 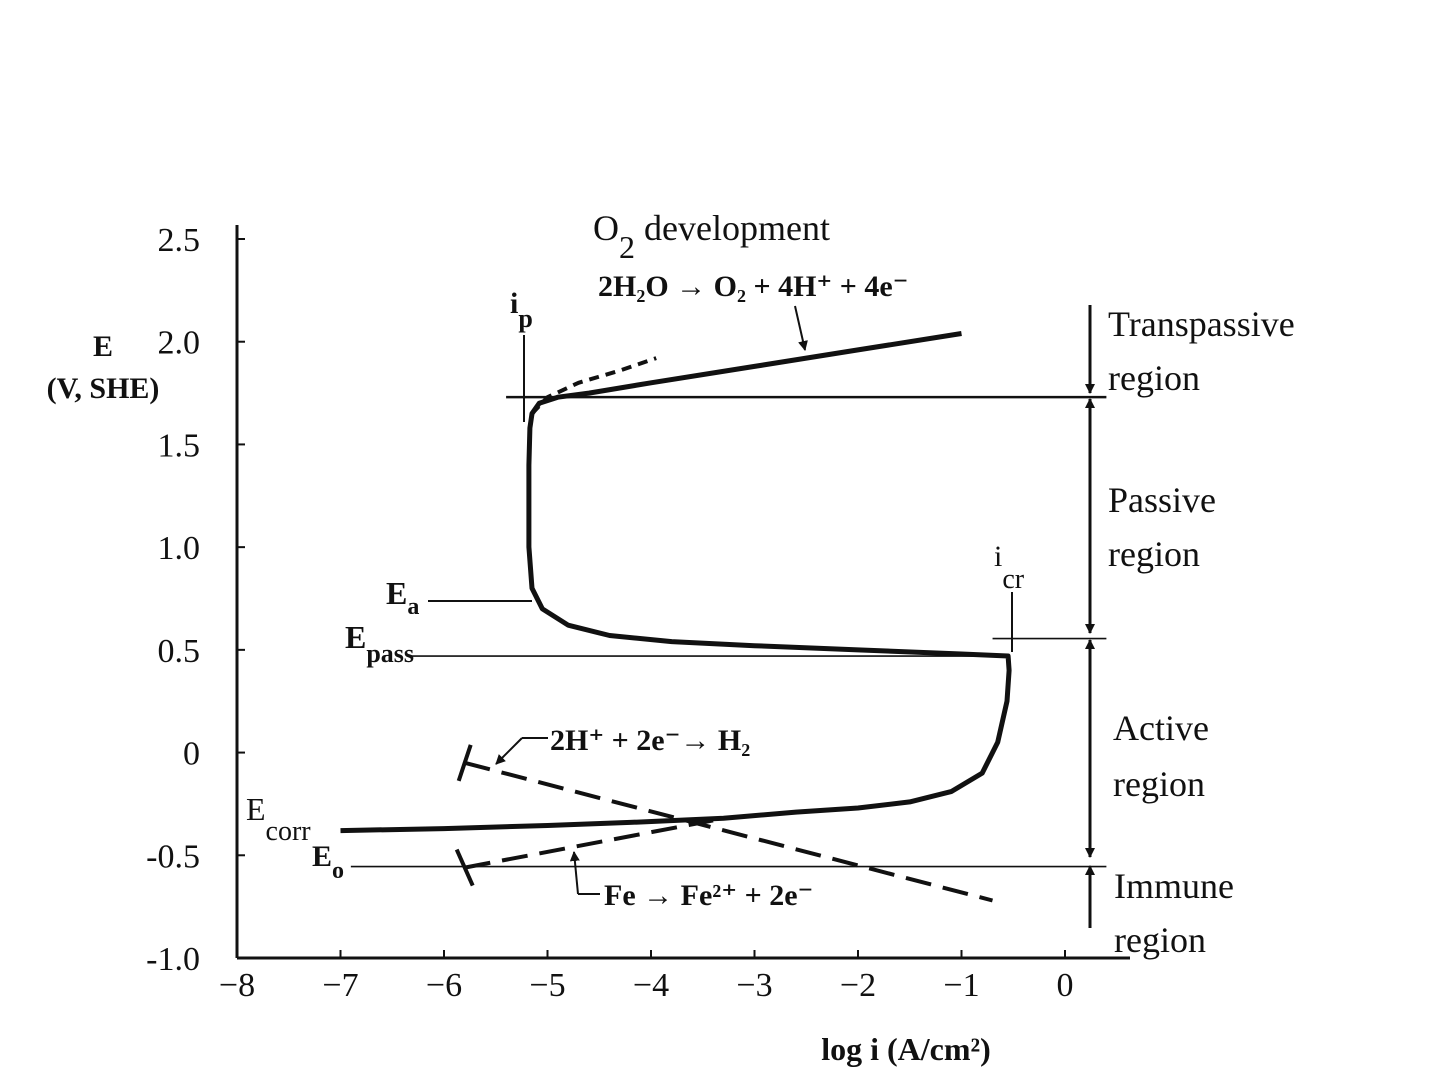 What do you see at coordinates (650, 740) in the screenshot?
I see `h2-reaction-label: 2H⁺ + 2e⁻→ H₂` at bounding box center [650, 740].